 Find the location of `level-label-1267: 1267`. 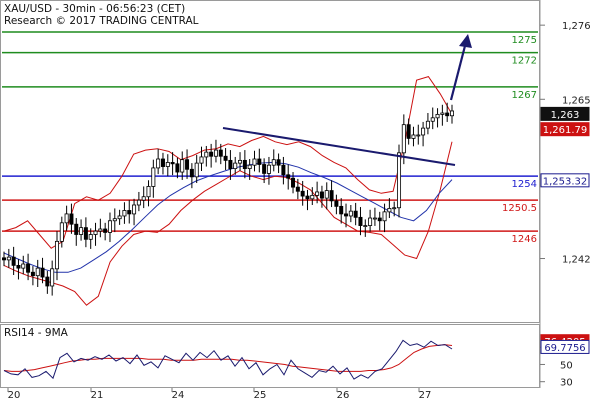

level-label-1267: 1267 is located at coordinates (524, 95).